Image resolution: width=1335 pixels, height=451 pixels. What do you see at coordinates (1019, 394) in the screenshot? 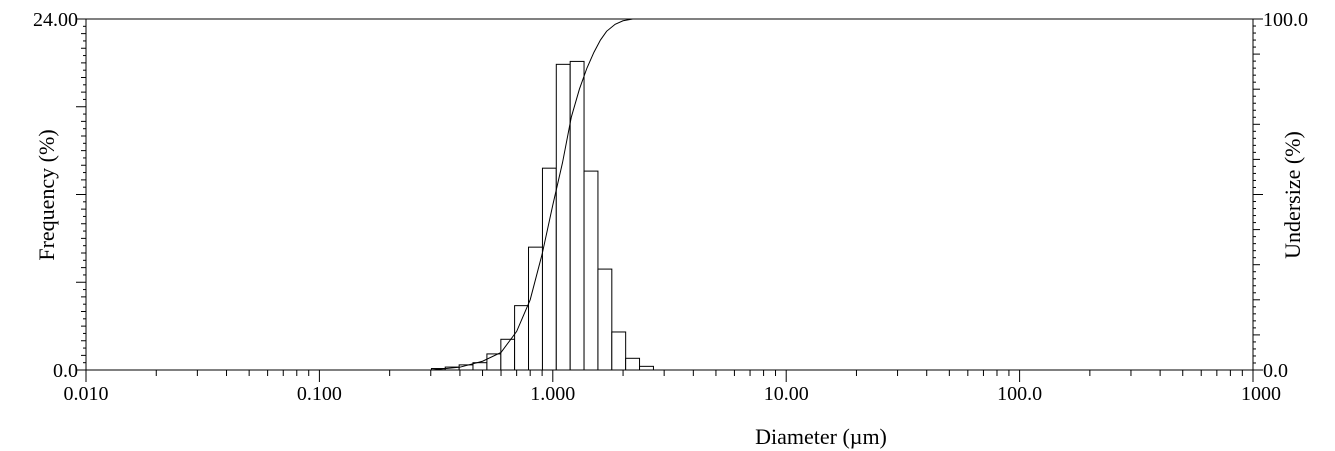
I see `x-tick-label: 100.0` at bounding box center [1019, 394].